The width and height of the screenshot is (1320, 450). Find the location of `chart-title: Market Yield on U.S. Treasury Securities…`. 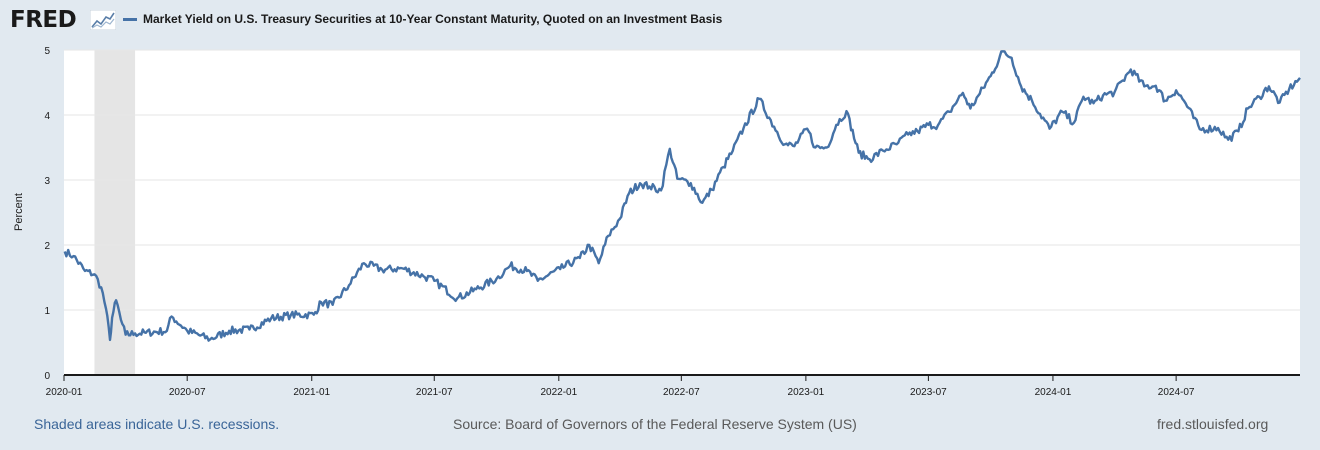

chart-title: Market Yield on U.S. Treasury Securities… is located at coordinates (433, 19).